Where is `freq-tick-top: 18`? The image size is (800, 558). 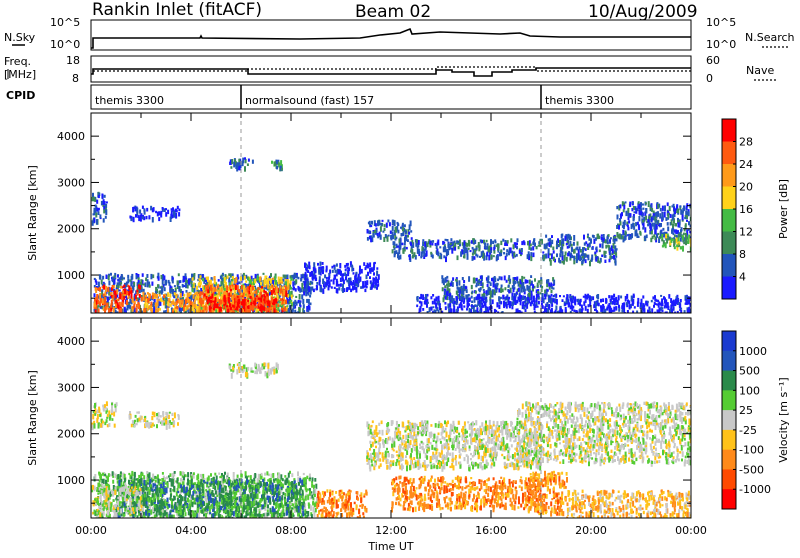 freq-tick-top: 18 is located at coordinates (73, 60).